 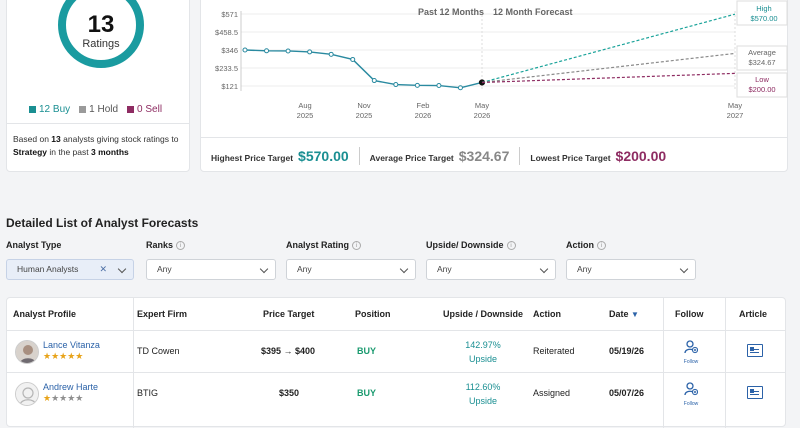 What do you see at coordinates (229, 14) in the screenshot?
I see `y-tick-label: $571` at bounding box center [229, 14].